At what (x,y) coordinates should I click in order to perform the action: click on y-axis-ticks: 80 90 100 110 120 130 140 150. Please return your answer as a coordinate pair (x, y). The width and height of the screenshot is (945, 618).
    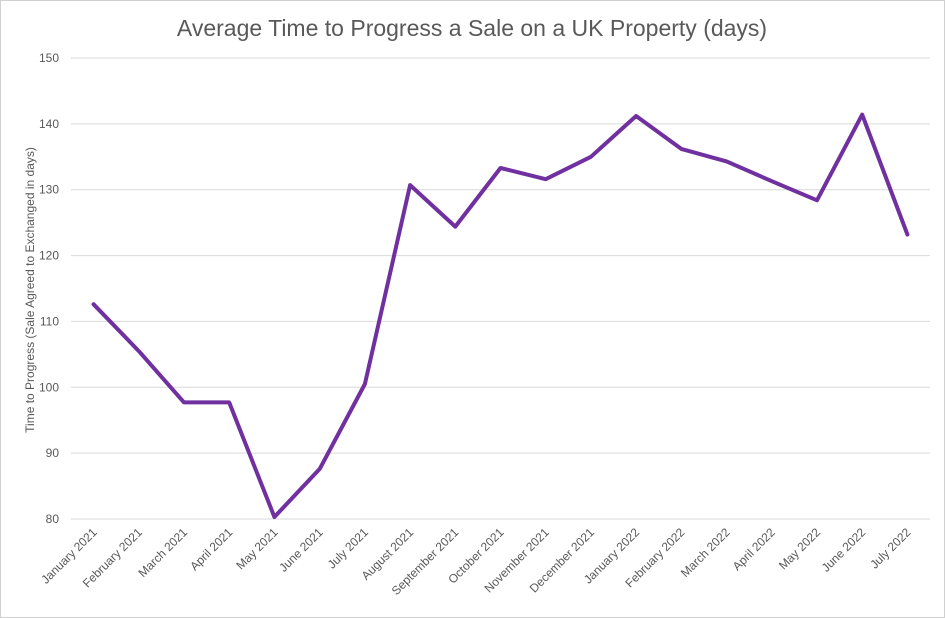
    Looking at the image, I should click on (49, 288).